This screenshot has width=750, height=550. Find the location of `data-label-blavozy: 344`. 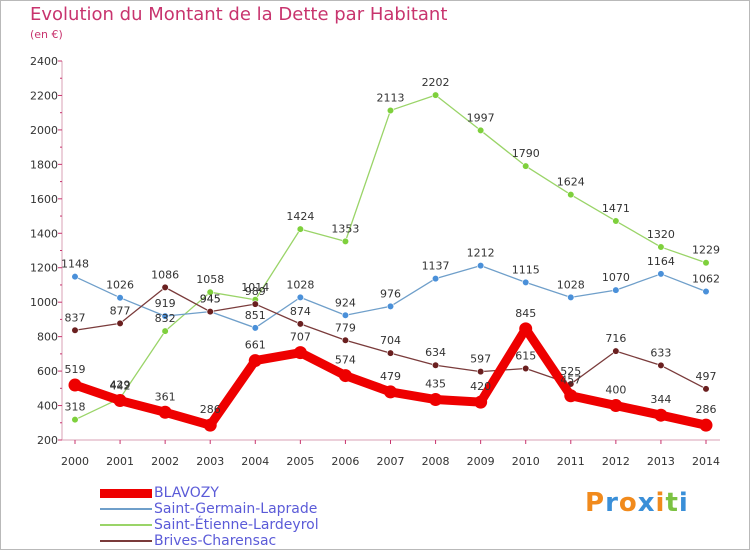

data-label-blavozy: 344 is located at coordinates (660, 399).